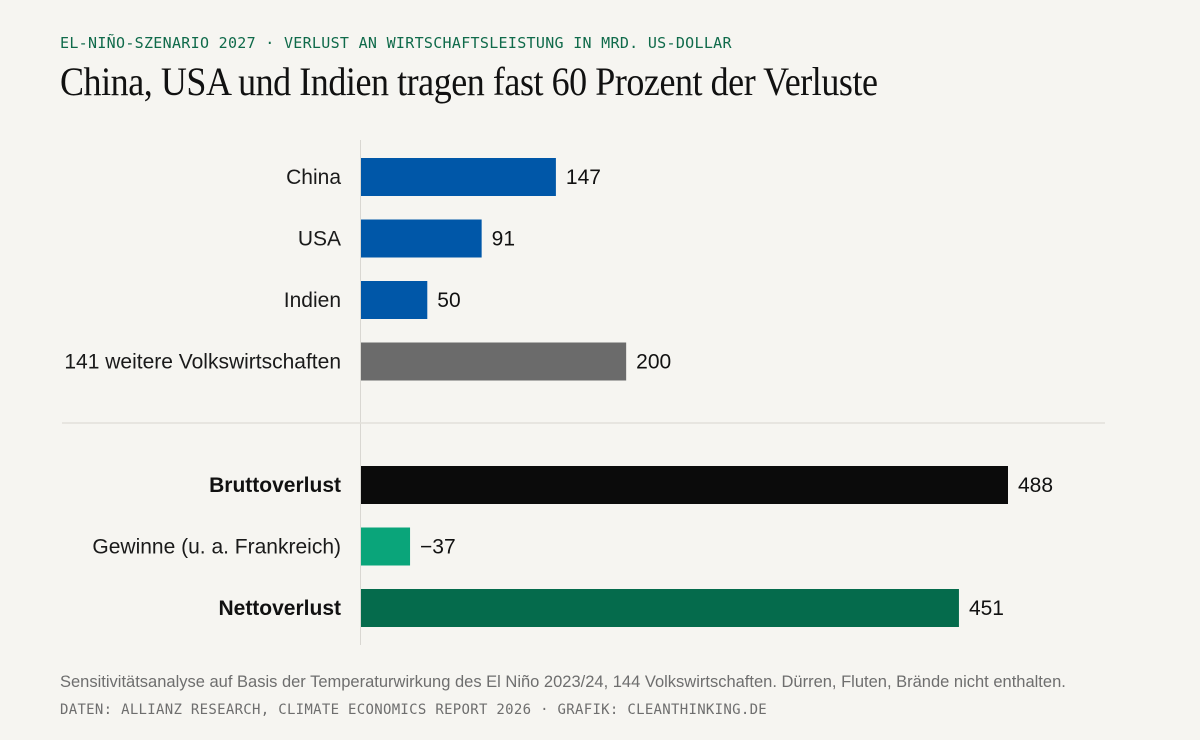 The width and height of the screenshot is (1200, 740). What do you see at coordinates (275, 485) in the screenshot?
I see `category-label: Bruttoverlust` at bounding box center [275, 485].